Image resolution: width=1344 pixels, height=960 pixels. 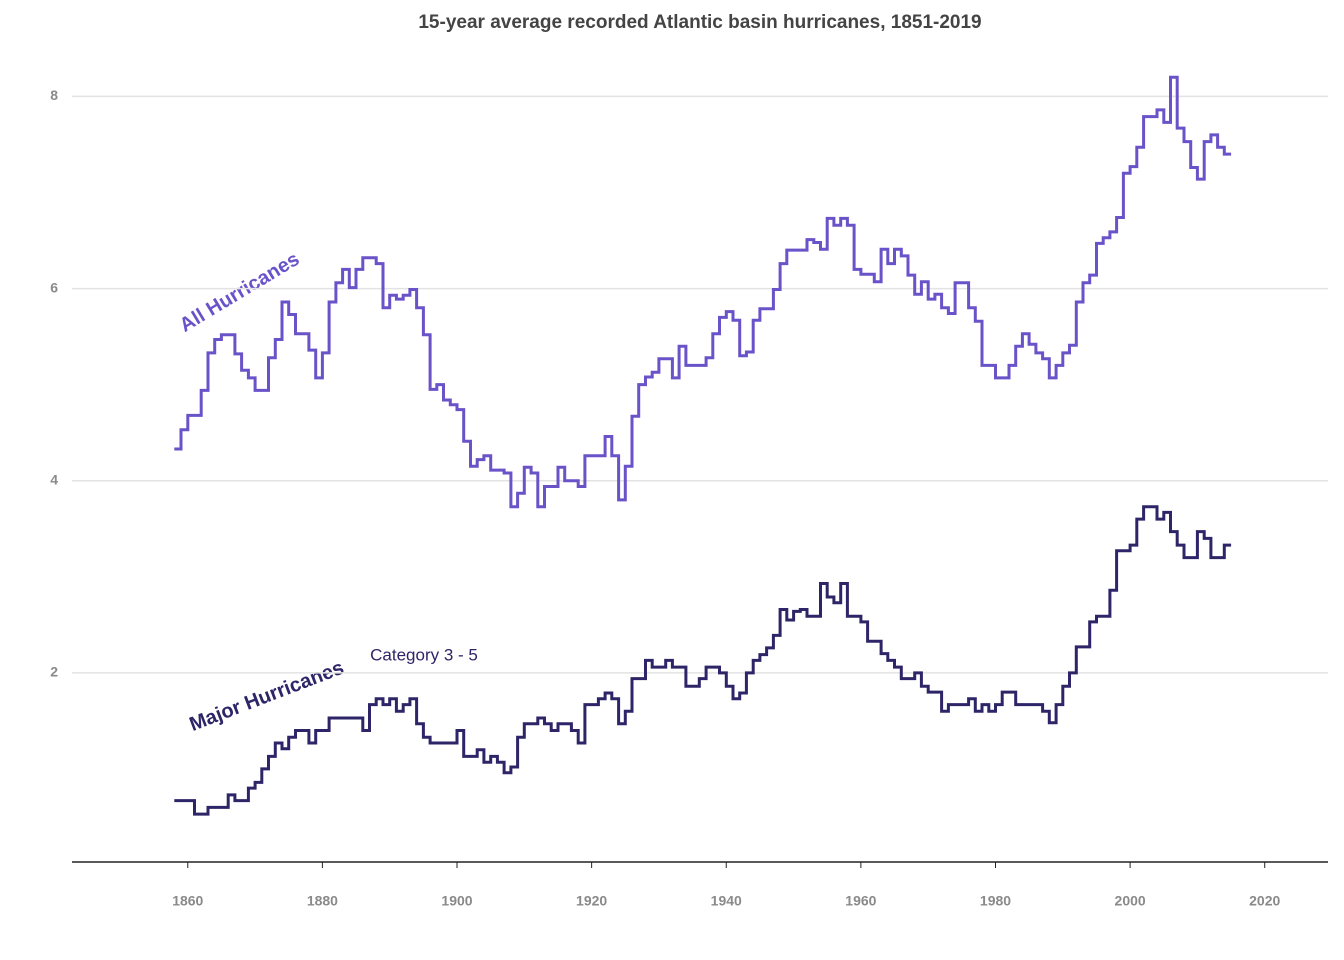 What do you see at coordinates (322, 901) in the screenshot?
I see `x-tick-label: 1880` at bounding box center [322, 901].